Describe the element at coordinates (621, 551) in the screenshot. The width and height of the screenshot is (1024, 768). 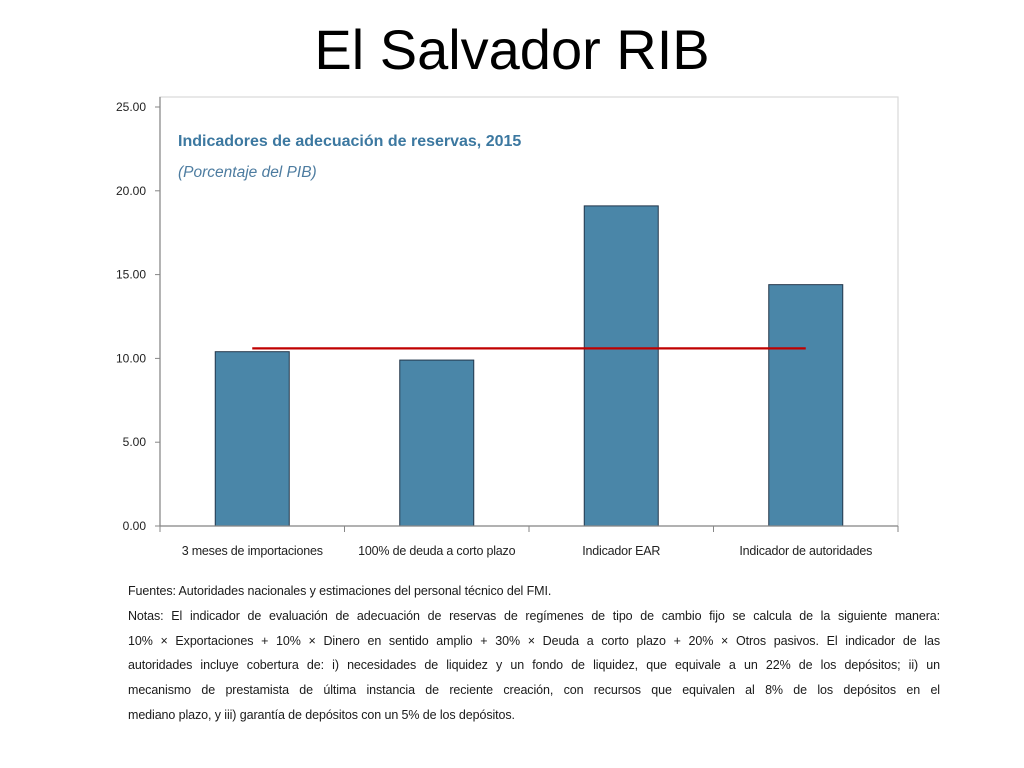
I see `x-tick-label: Indicador EAR` at that location.